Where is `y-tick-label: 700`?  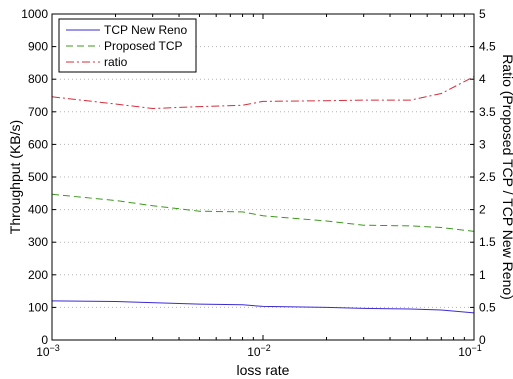 y-tick-label: 700 is located at coordinates (38, 112).